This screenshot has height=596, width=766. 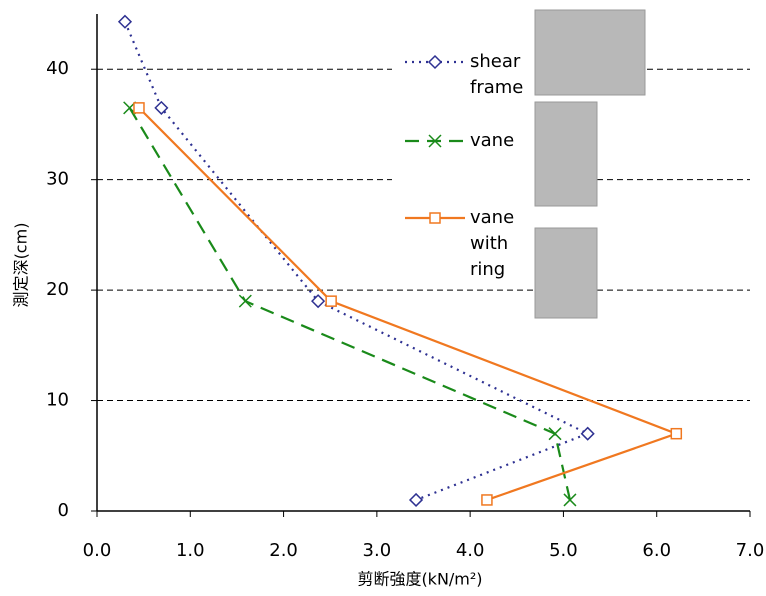 What do you see at coordinates (57, 289) in the screenshot?
I see `y-tick-label: 20` at bounding box center [57, 289].